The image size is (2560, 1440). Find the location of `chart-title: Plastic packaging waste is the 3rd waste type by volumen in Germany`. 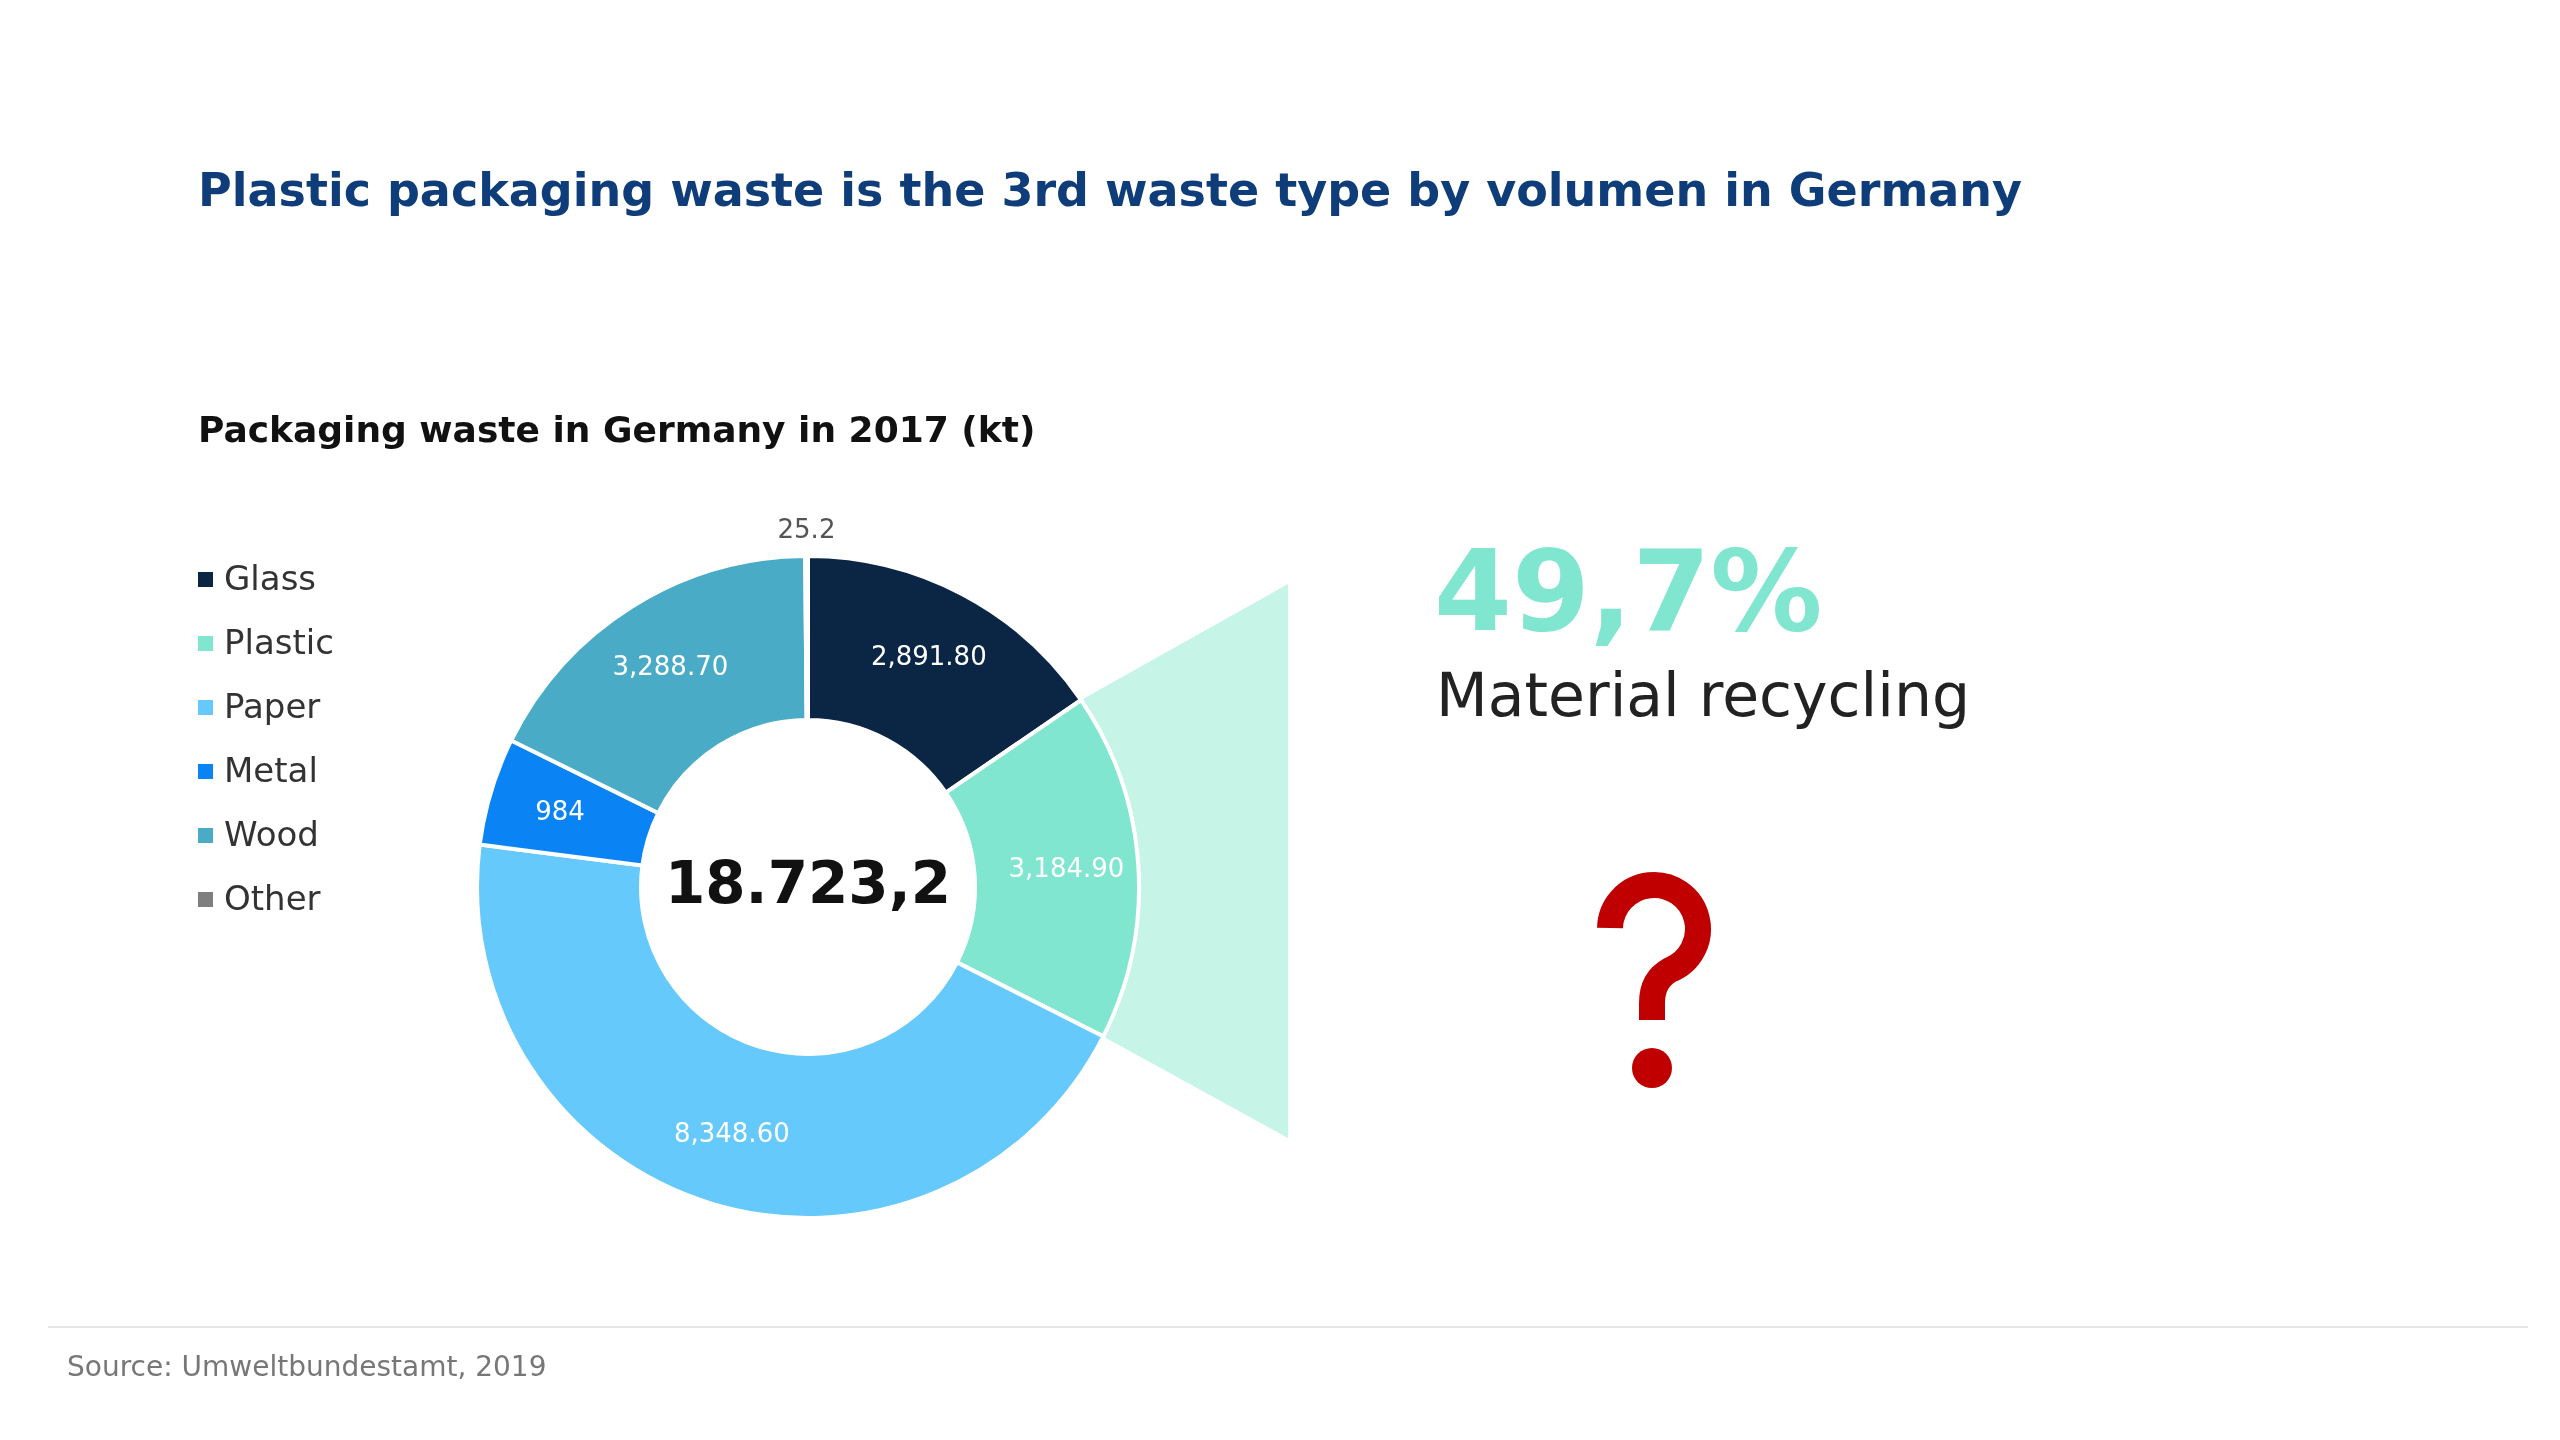

chart-title: Plastic packaging waste is the 3rd waste type by volumen in Germany is located at coordinates (1110, 190).